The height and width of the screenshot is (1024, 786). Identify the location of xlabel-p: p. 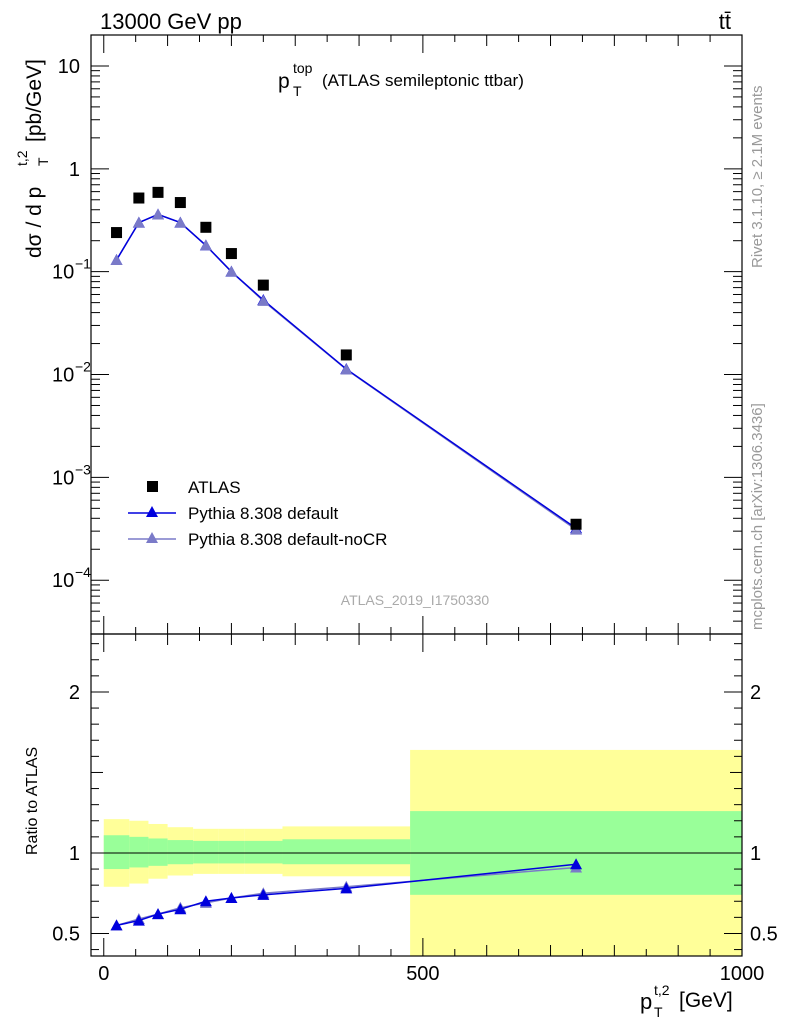
(646, 1001).